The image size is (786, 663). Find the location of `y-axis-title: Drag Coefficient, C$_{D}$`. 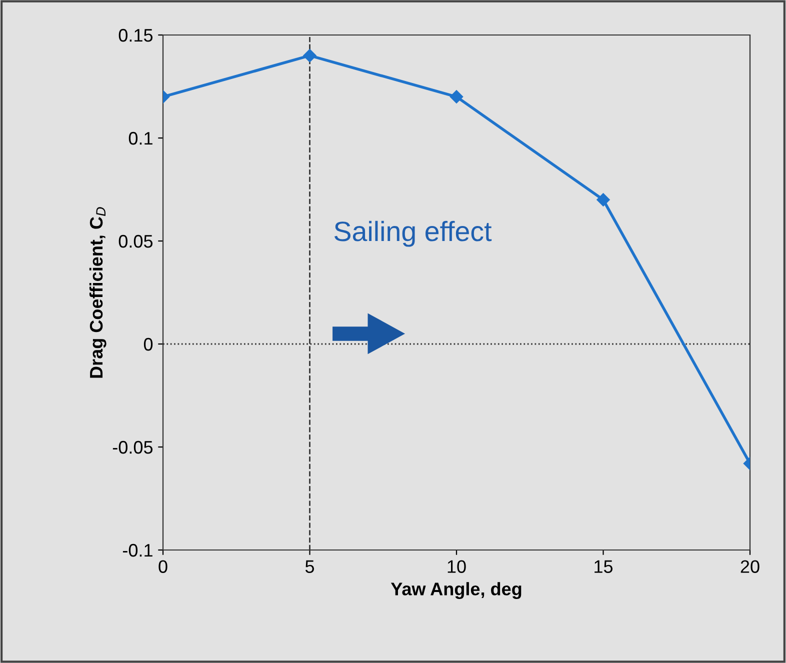

y-axis-title: Drag Coefficient, C$_{D}$ is located at coordinates (97, 292).